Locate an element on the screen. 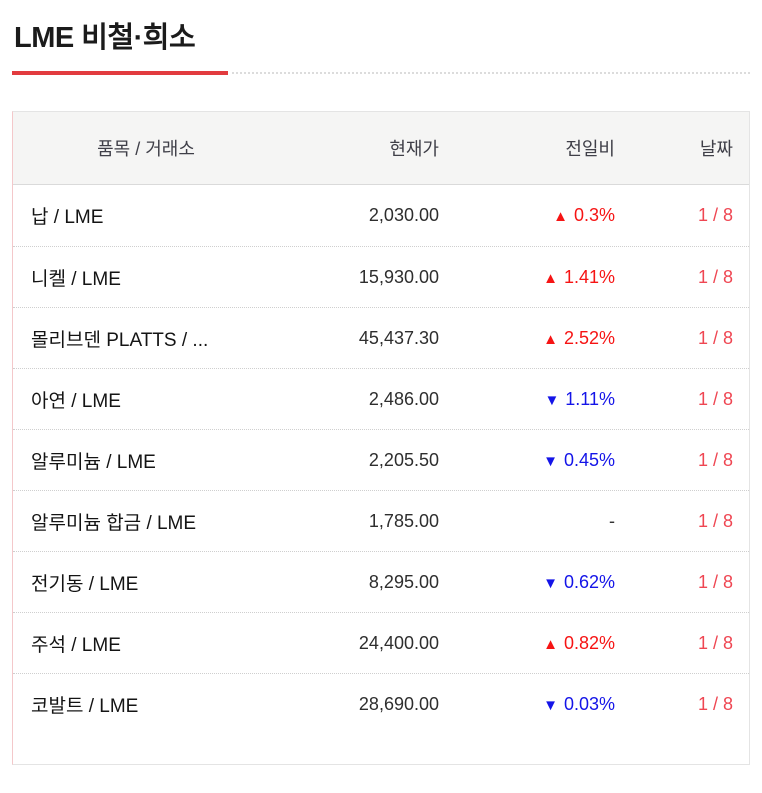 This screenshot has width=762, height=793. table-row: 납 / LME 2,030.00 ▲ 0.3% 1 / 8 is located at coordinates (381, 215).